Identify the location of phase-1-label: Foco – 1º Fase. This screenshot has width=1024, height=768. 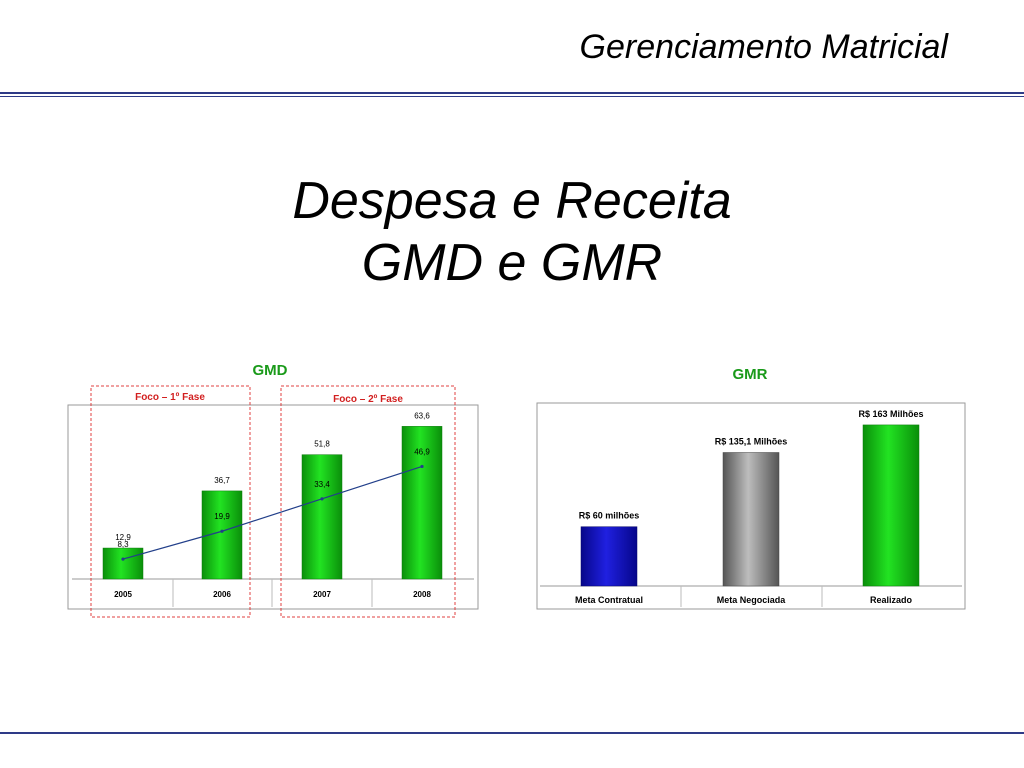
(170, 397).